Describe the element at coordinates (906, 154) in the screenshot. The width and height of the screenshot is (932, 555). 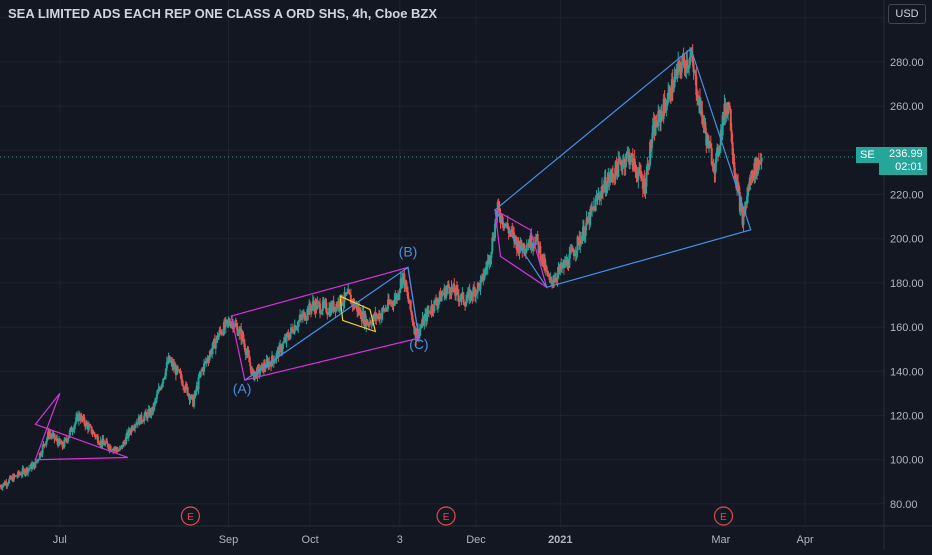
I see `last-price-value: 236.99` at that location.